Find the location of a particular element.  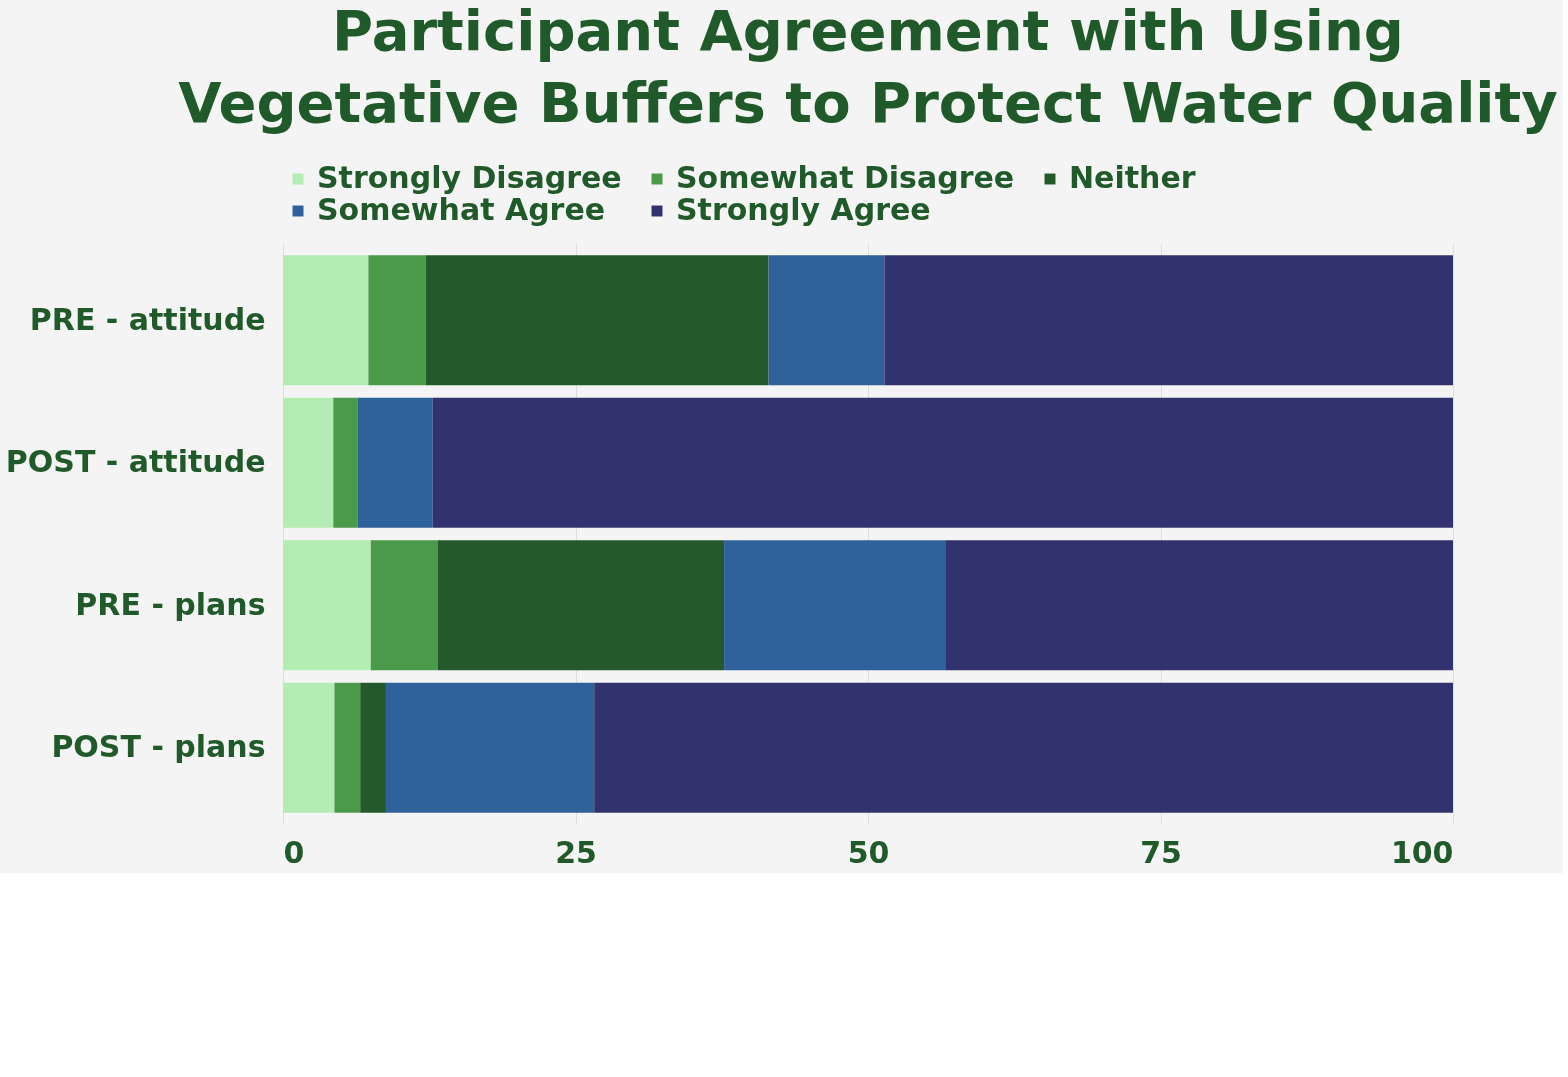

legend-label: Strongly Agree is located at coordinates (803, 209).